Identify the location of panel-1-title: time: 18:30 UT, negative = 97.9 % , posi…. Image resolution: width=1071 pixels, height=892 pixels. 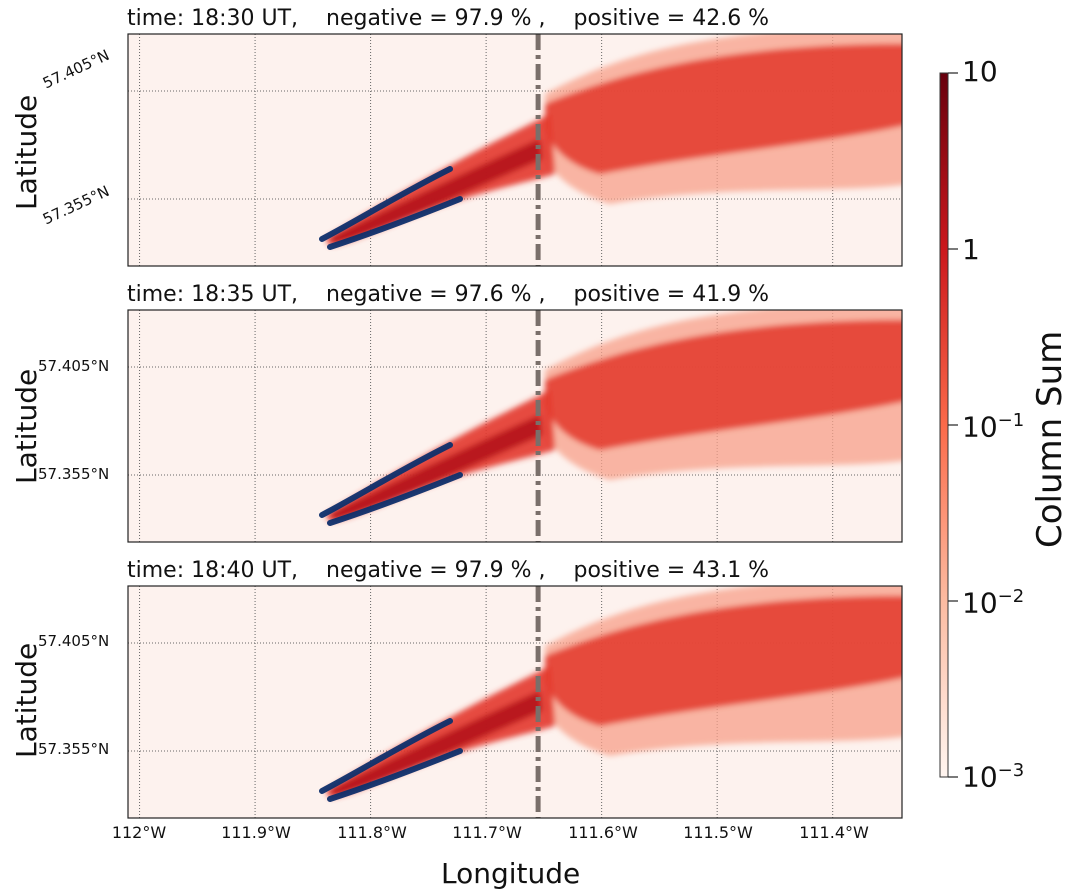
(448, 18).